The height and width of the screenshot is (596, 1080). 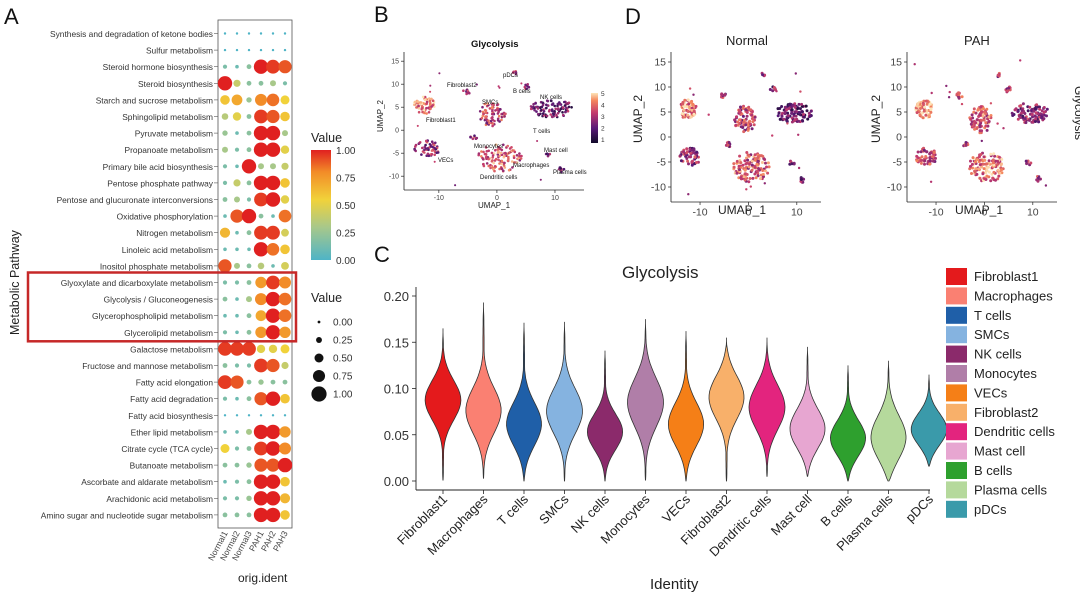 I want to click on pathway-label: Pentose and glucuronate interconversions, so click(x=135, y=200).